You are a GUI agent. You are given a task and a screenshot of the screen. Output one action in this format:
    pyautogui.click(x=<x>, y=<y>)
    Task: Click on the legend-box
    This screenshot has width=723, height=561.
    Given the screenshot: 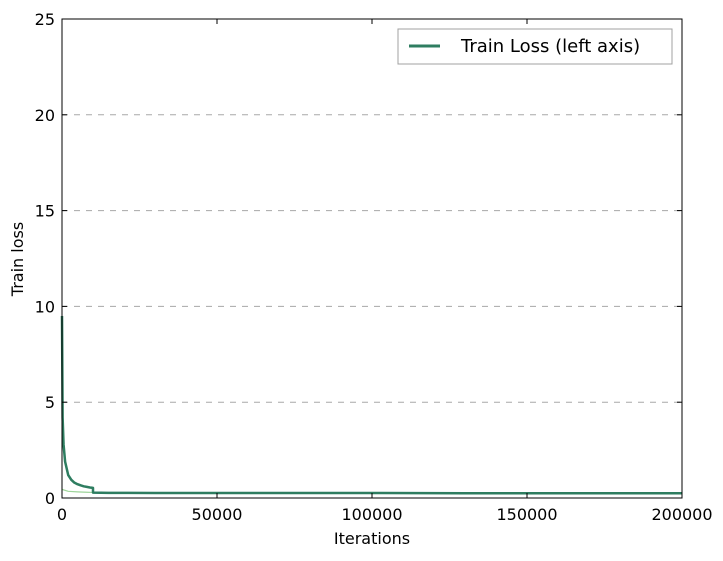 What is the action you would take?
    pyautogui.click(x=535, y=46)
    